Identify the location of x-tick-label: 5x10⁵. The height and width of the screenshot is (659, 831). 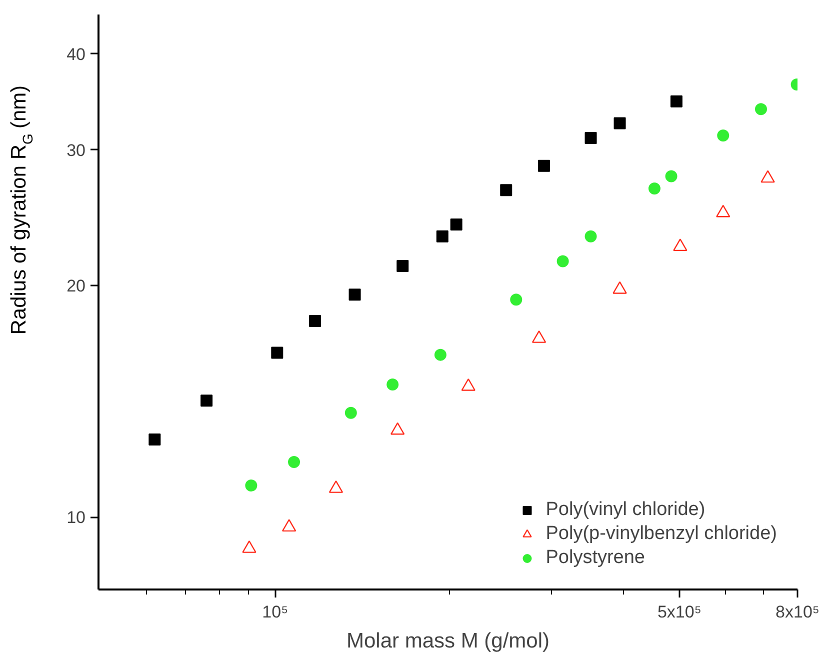
(679, 612).